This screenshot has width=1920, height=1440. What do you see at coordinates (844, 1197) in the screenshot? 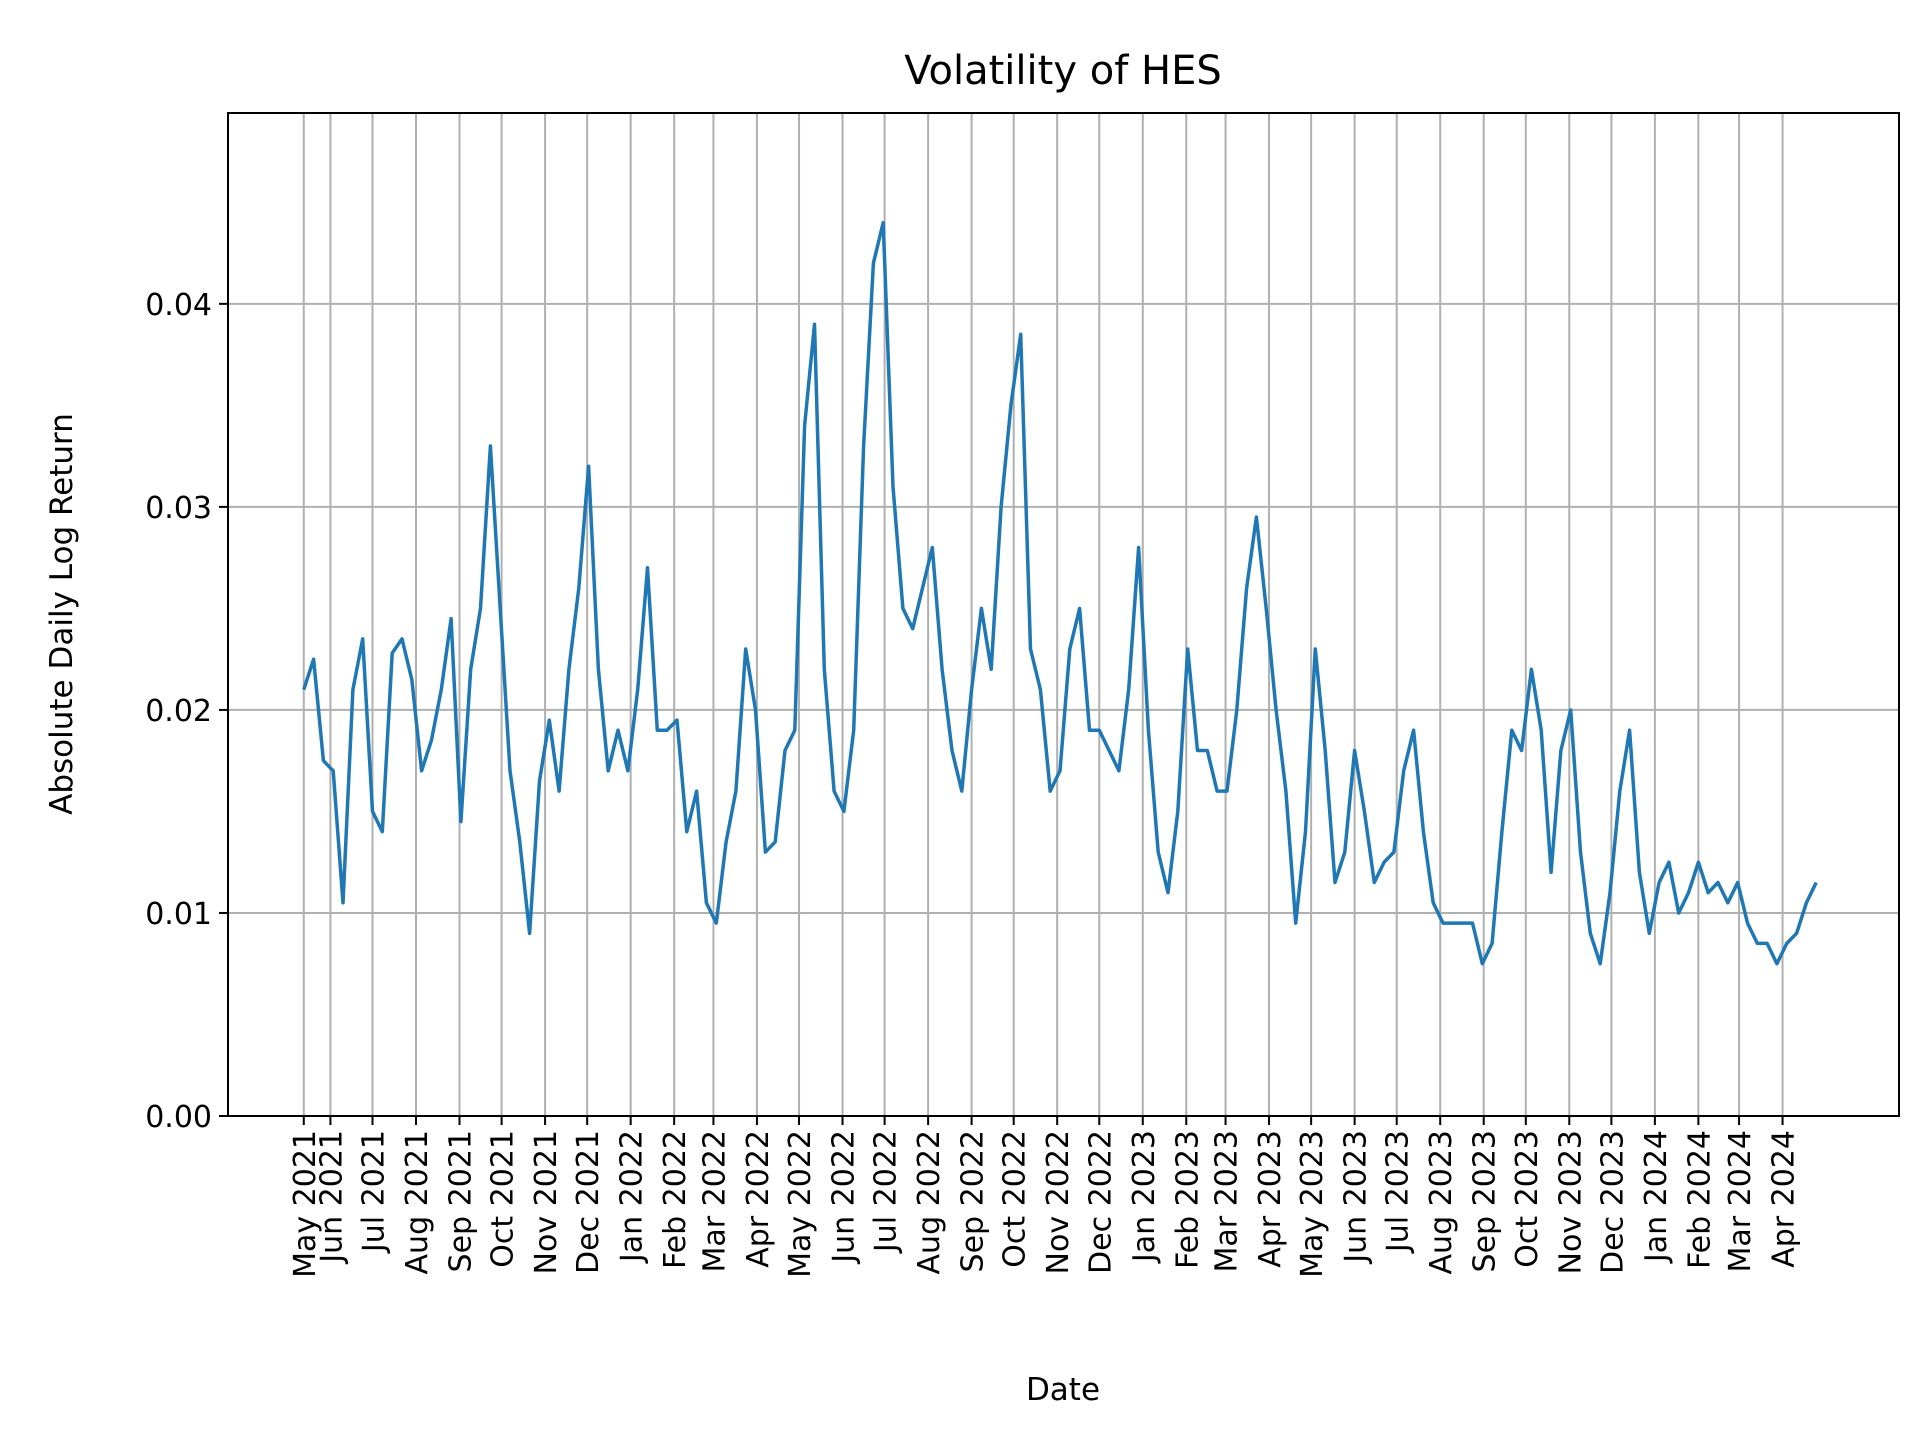
I see `x-tick-label: Jun 2022` at bounding box center [844, 1197].